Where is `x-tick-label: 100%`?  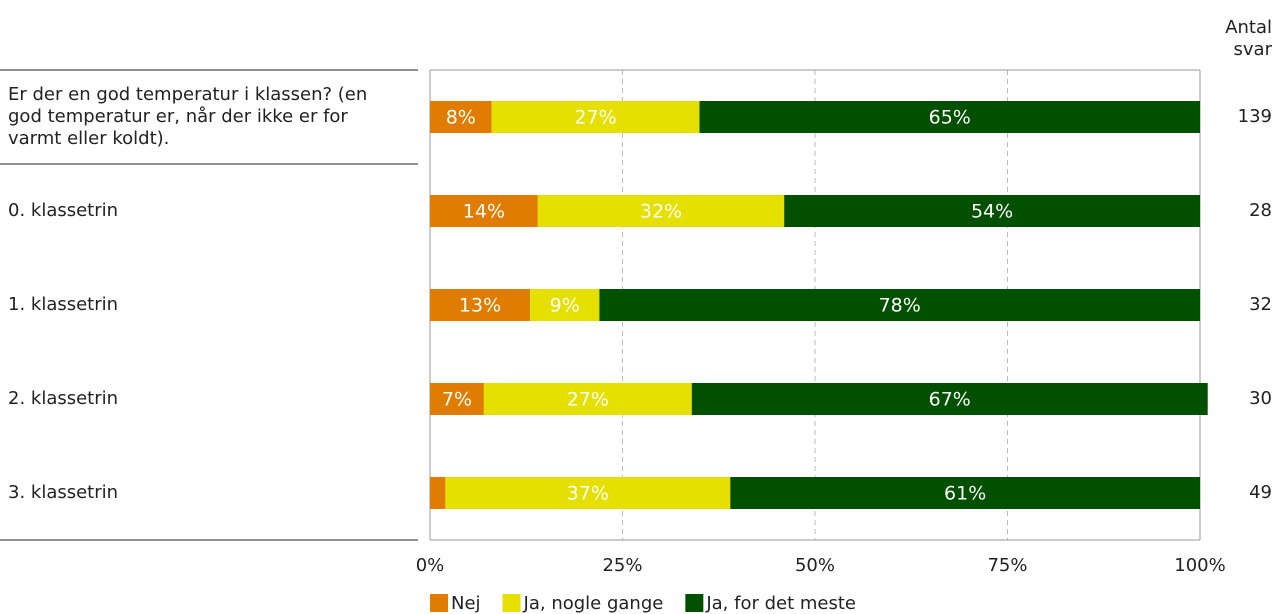
x-tick-label: 100% is located at coordinates (1199, 565).